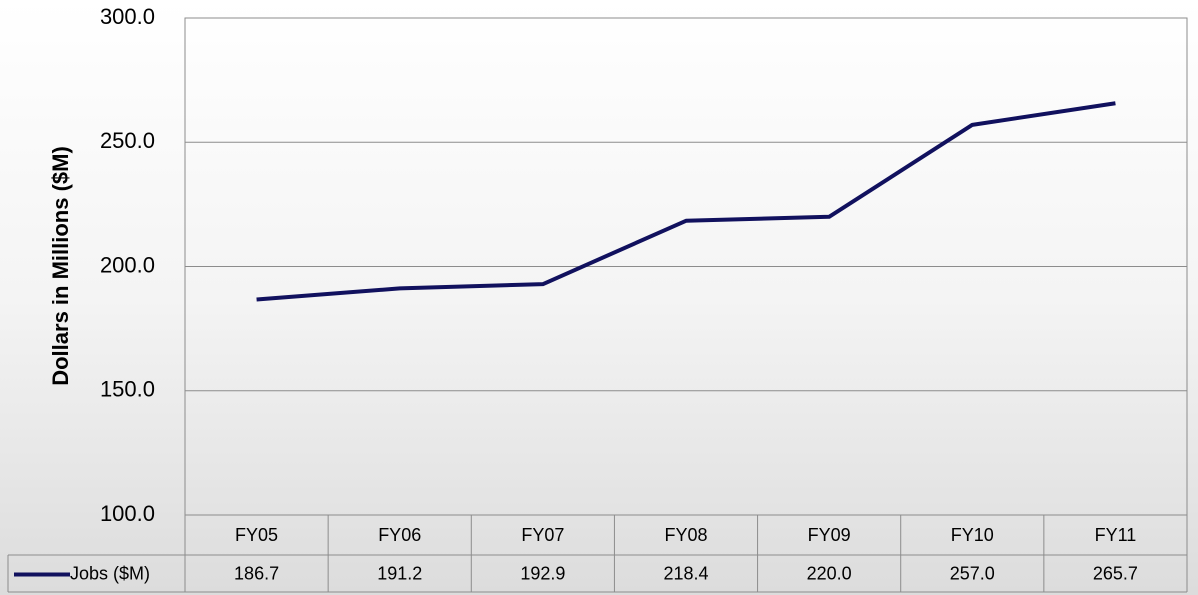 This screenshot has height=595, width=1198. Describe the element at coordinates (256, 573) in the screenshot. I see `data-table-value: 186.7` at that location.